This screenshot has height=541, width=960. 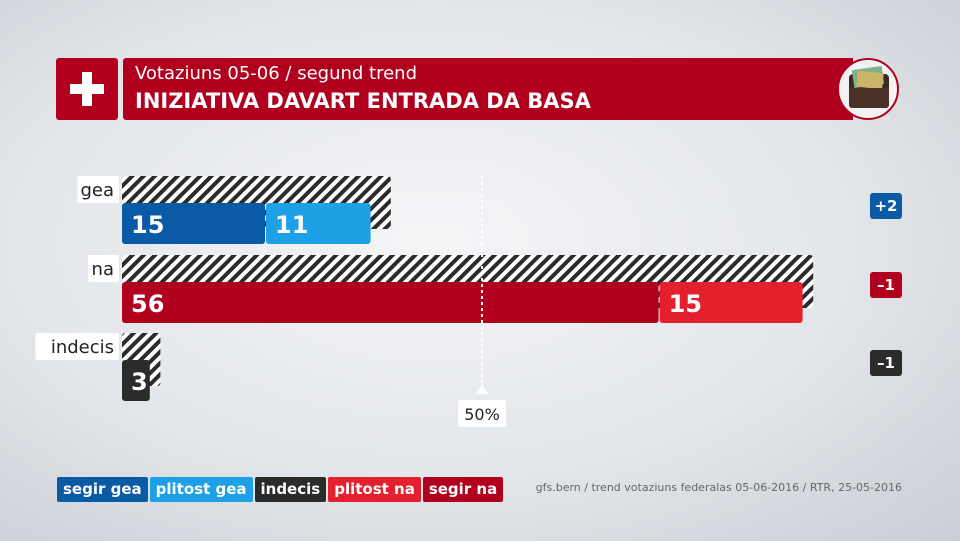 I want to click on legend-item-segir-gea: segir gea, so click(x=102, y=489).